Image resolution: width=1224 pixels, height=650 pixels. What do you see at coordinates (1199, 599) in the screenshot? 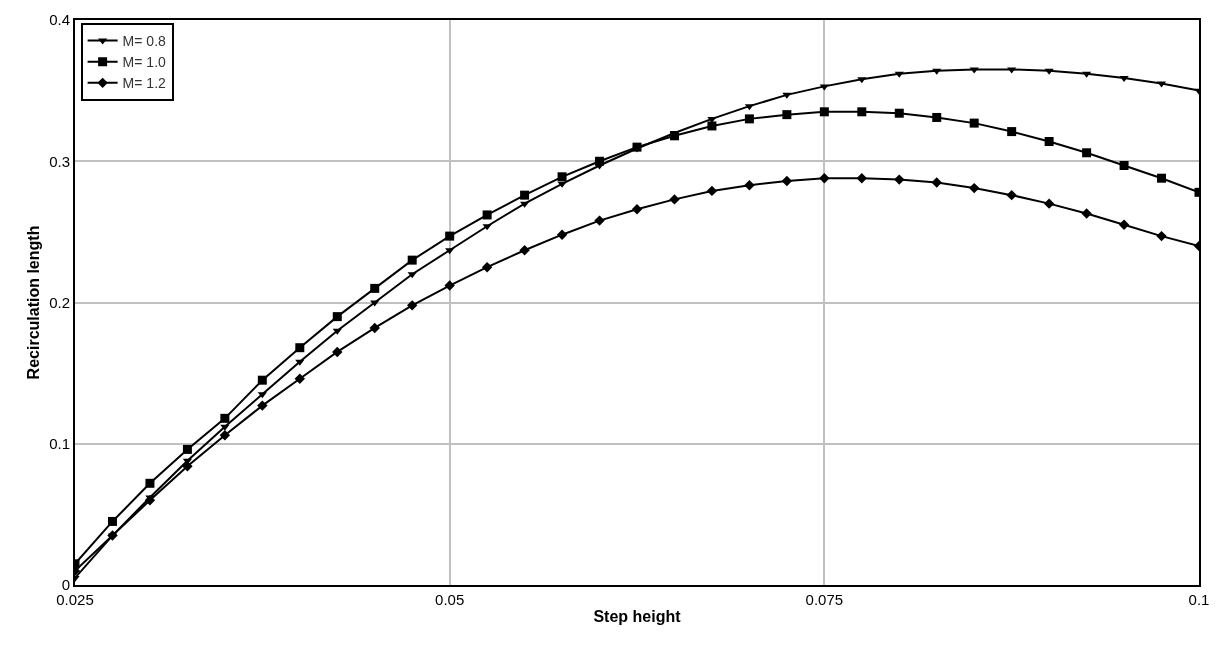
I see `x-tick-label: 0.1` at bounding box center [1199, 599].